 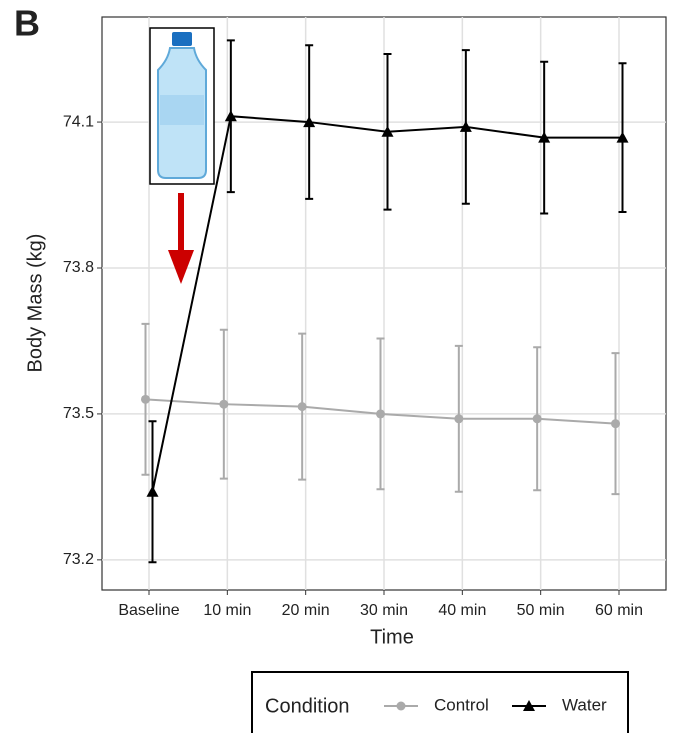 What do you see at coordinates (35, 303) in the screenshot?
I see `y-axis-title: Body Mass (kg)` at bounding box center [35, 303].